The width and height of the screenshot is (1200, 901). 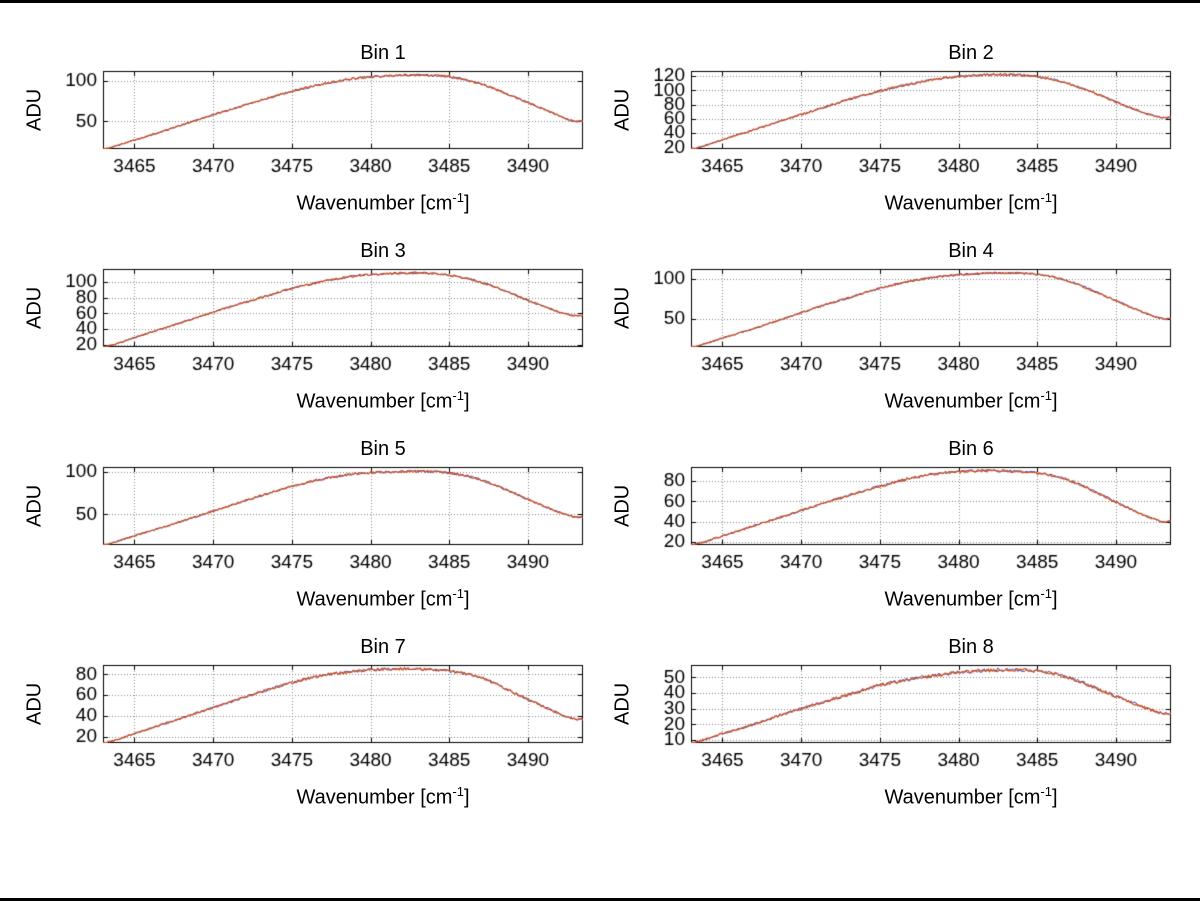 I want to click on plot-title-bin-2: Bin 2, so click(x=971, y=53).